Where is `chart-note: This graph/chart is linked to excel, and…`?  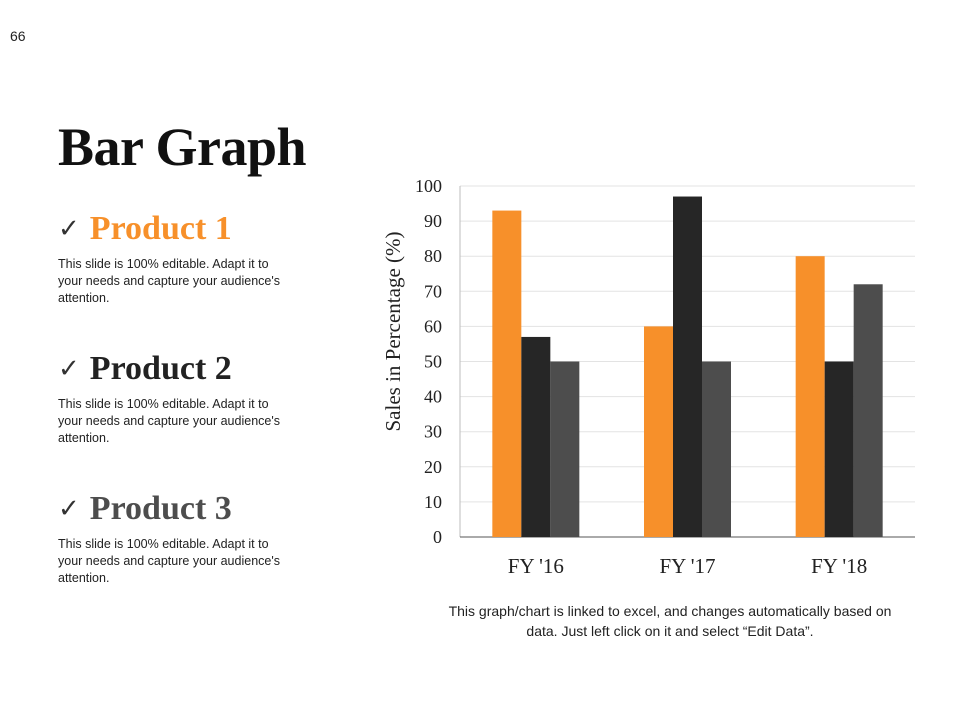
chart-note: This graph/chart is linked to excel, and… is located at coordinates (670, 621).